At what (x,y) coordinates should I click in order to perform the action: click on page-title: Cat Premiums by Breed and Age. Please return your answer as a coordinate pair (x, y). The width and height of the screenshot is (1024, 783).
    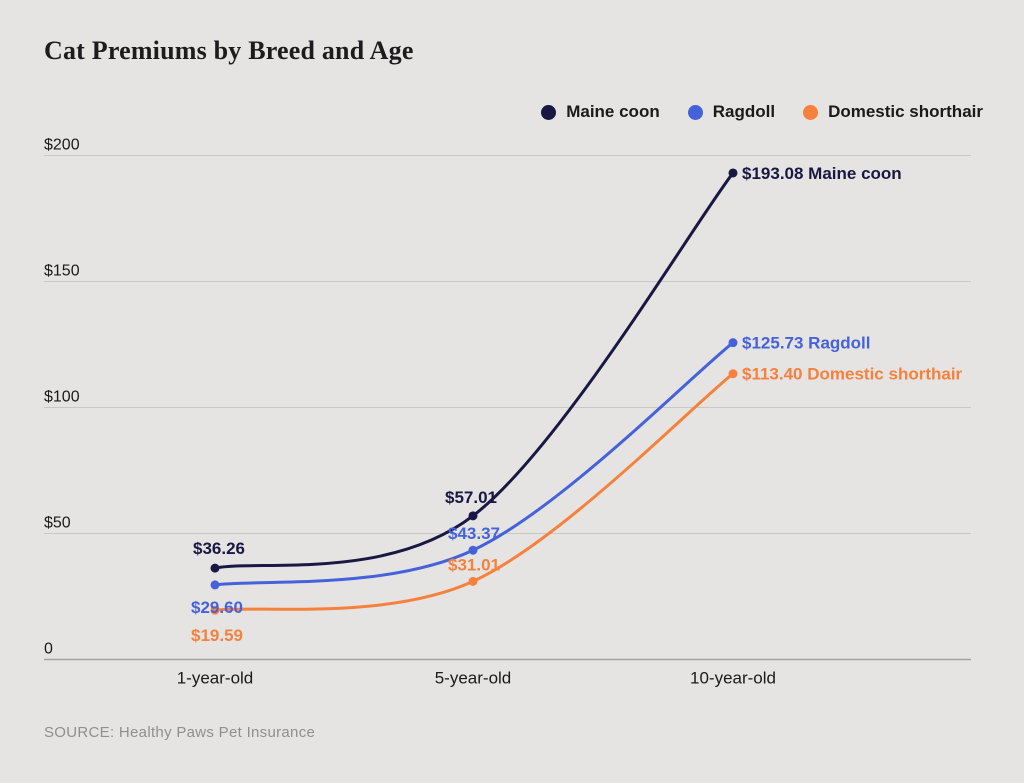
    Looking at the image, I should click on (229, 50).